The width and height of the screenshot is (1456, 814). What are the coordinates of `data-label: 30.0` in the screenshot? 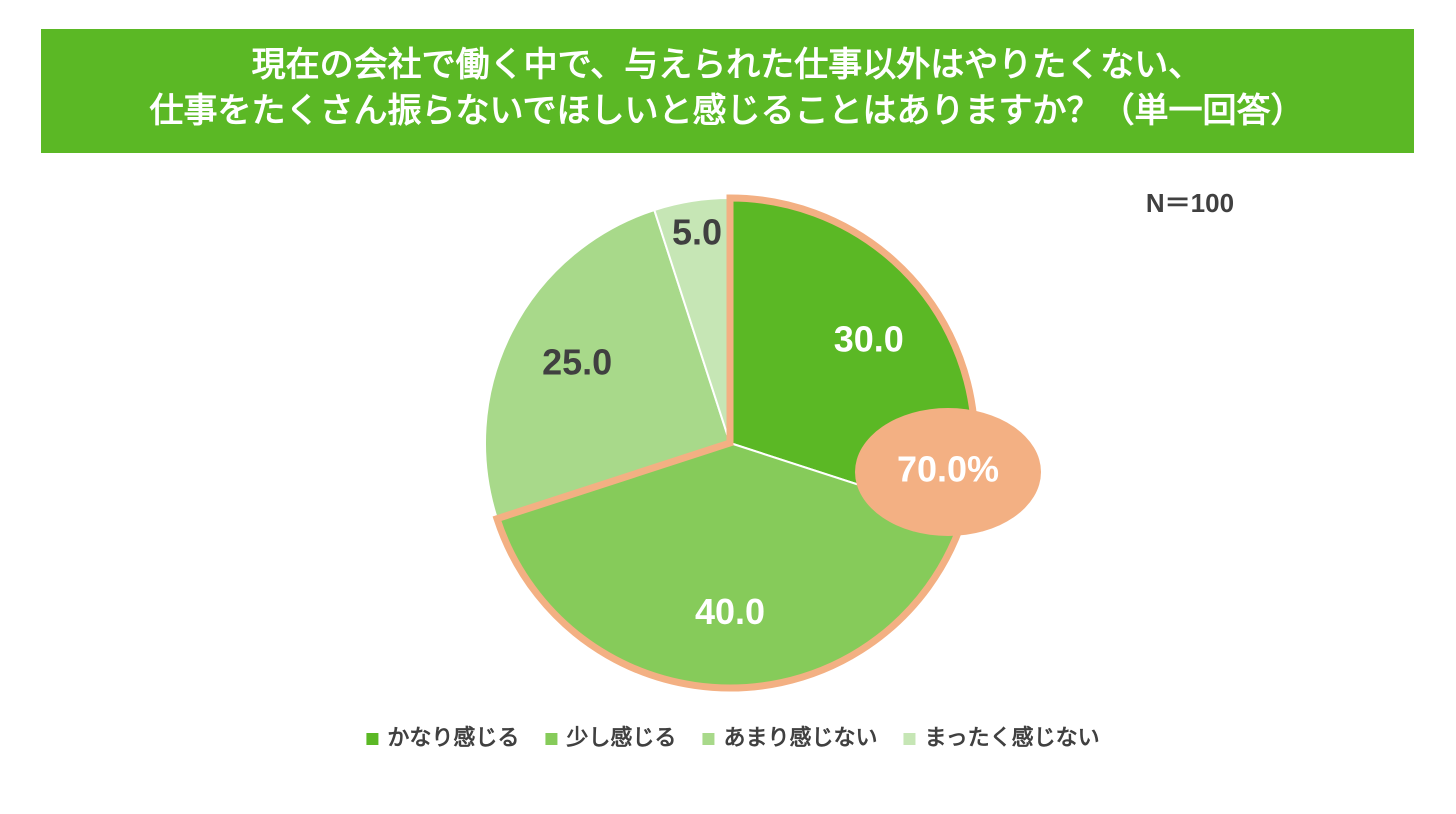 It's located at (869, 339).